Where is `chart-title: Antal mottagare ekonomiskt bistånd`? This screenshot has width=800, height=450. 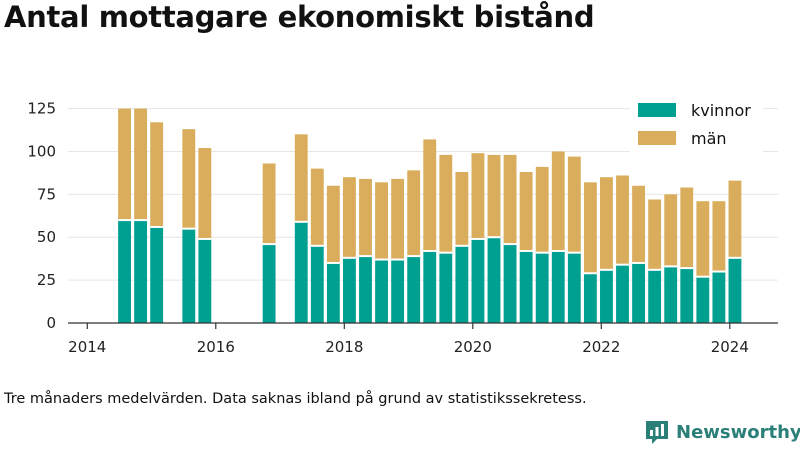 chart-title: Antal mottagare ekonomiskt bistånd is located at coordinates (299, 17).